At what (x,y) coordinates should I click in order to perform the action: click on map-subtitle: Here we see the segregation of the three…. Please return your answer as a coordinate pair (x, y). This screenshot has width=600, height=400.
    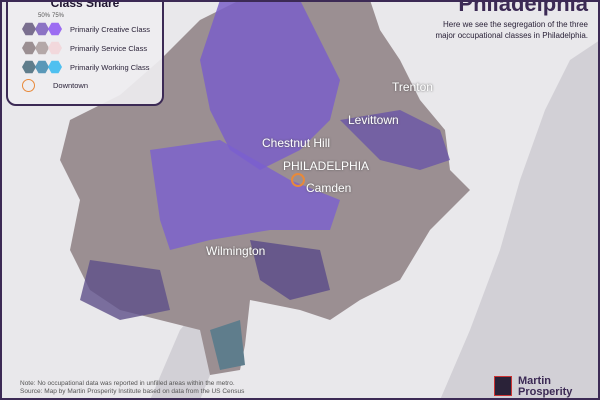
    Looking at the image, I should click on (511, 30).